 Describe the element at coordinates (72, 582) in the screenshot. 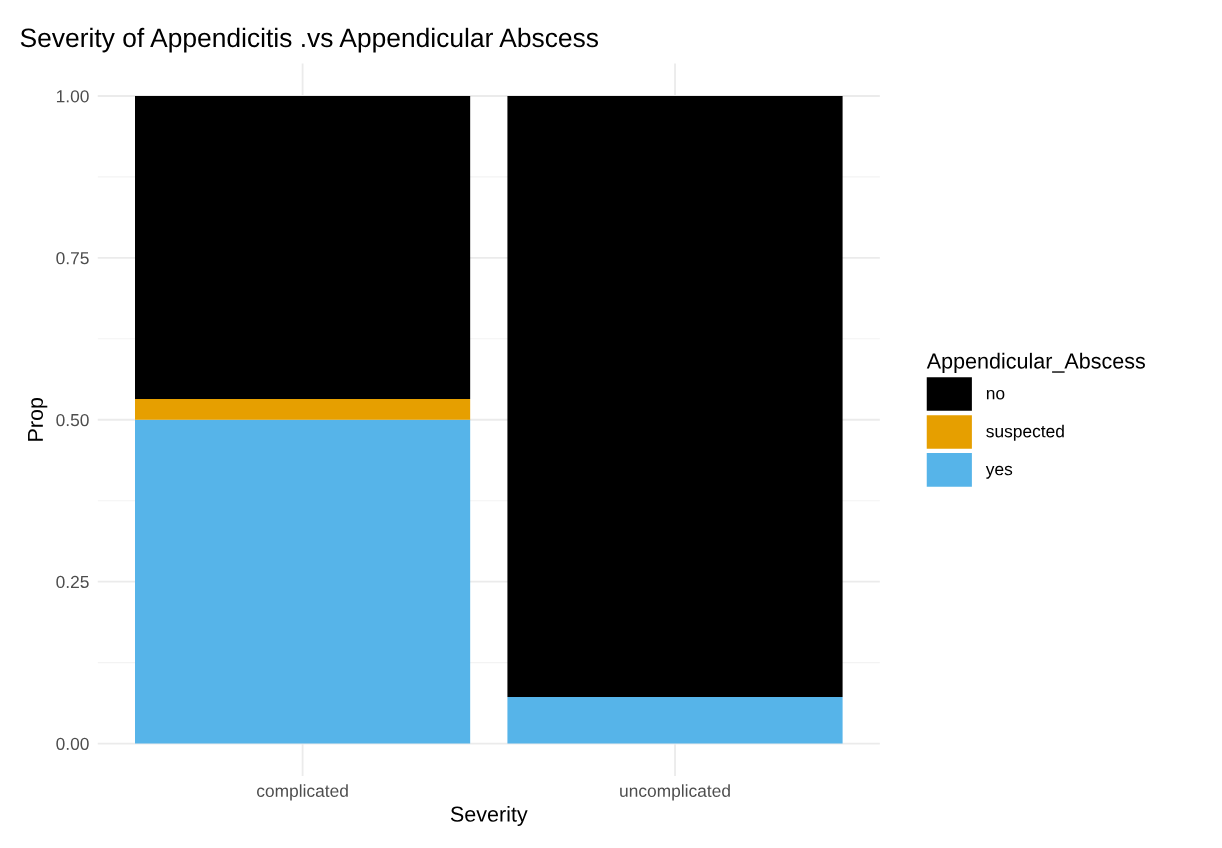

I see `y-tick-label: 0.25` at that location.